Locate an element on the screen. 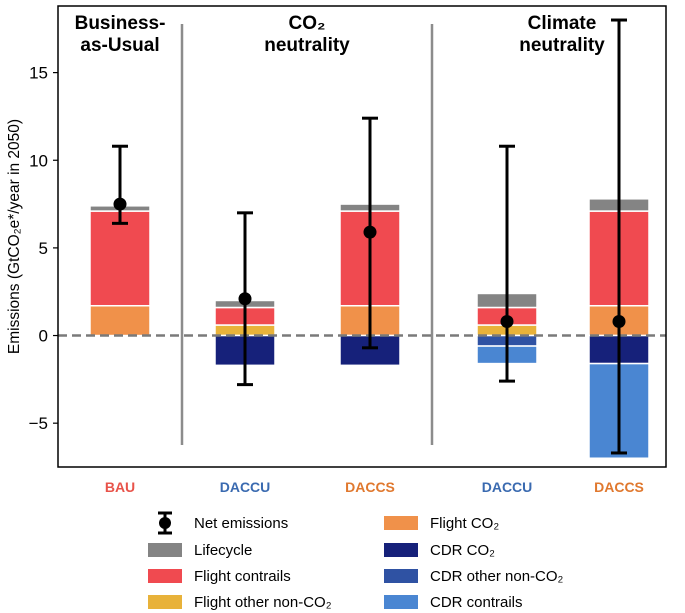  legend-label: Flight other non-CO₂ is located at coordinates (263, 602).